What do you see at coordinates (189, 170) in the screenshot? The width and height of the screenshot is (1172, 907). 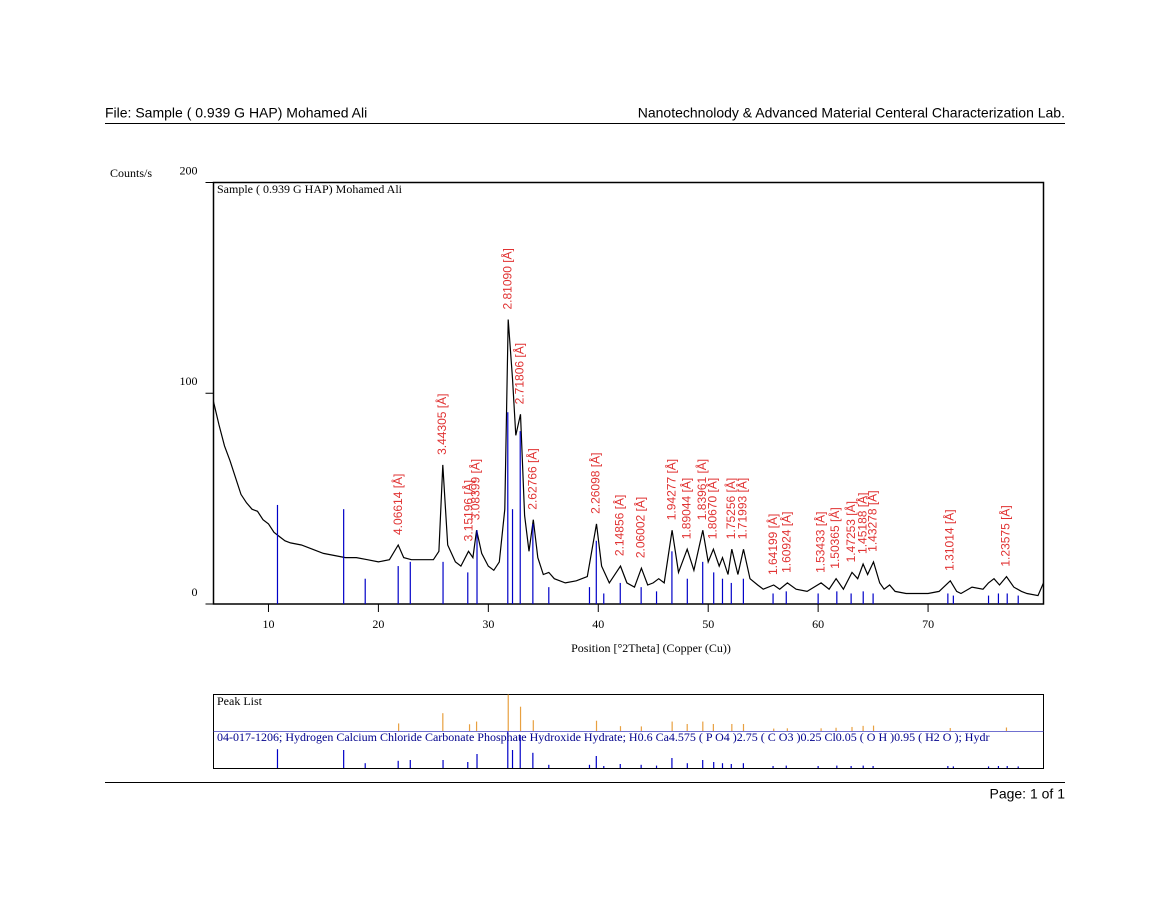 I see `y-tick-label: 200` at bounding box center [189, 170].